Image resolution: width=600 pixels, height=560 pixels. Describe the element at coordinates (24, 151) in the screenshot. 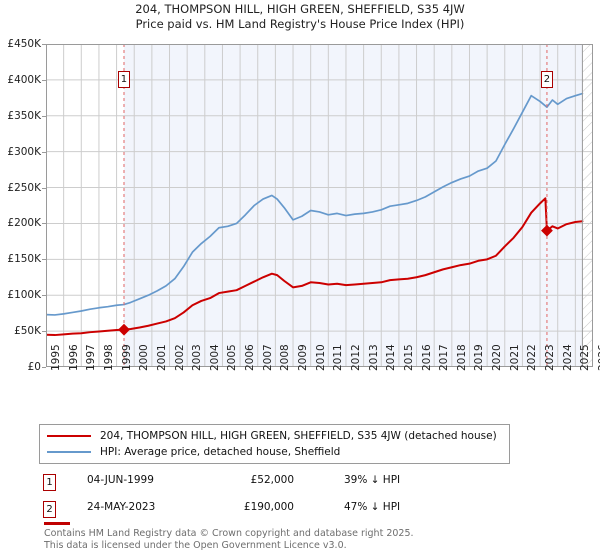

I see `y-axis-tick-label: £300K` at that location.